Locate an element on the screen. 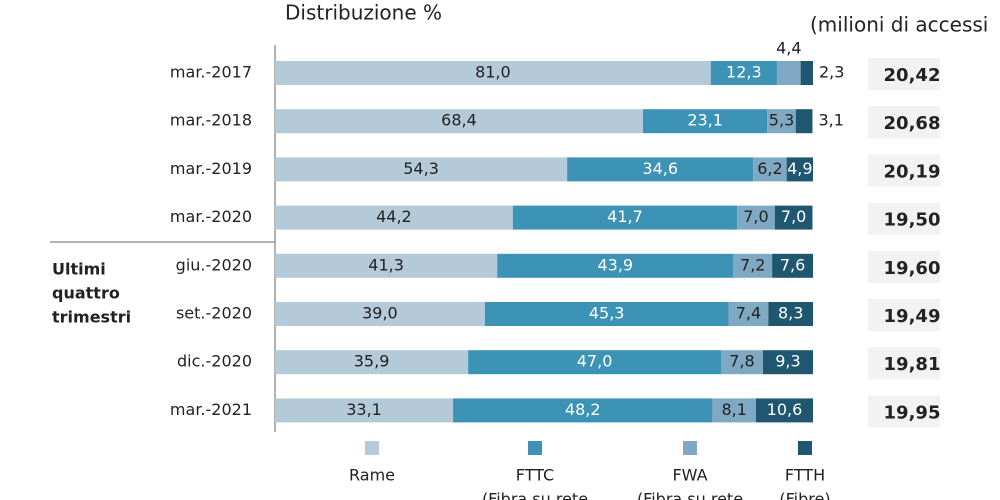 The image size is (1000, 500). value-label: 8,3 is located at coordinates (790, 313).